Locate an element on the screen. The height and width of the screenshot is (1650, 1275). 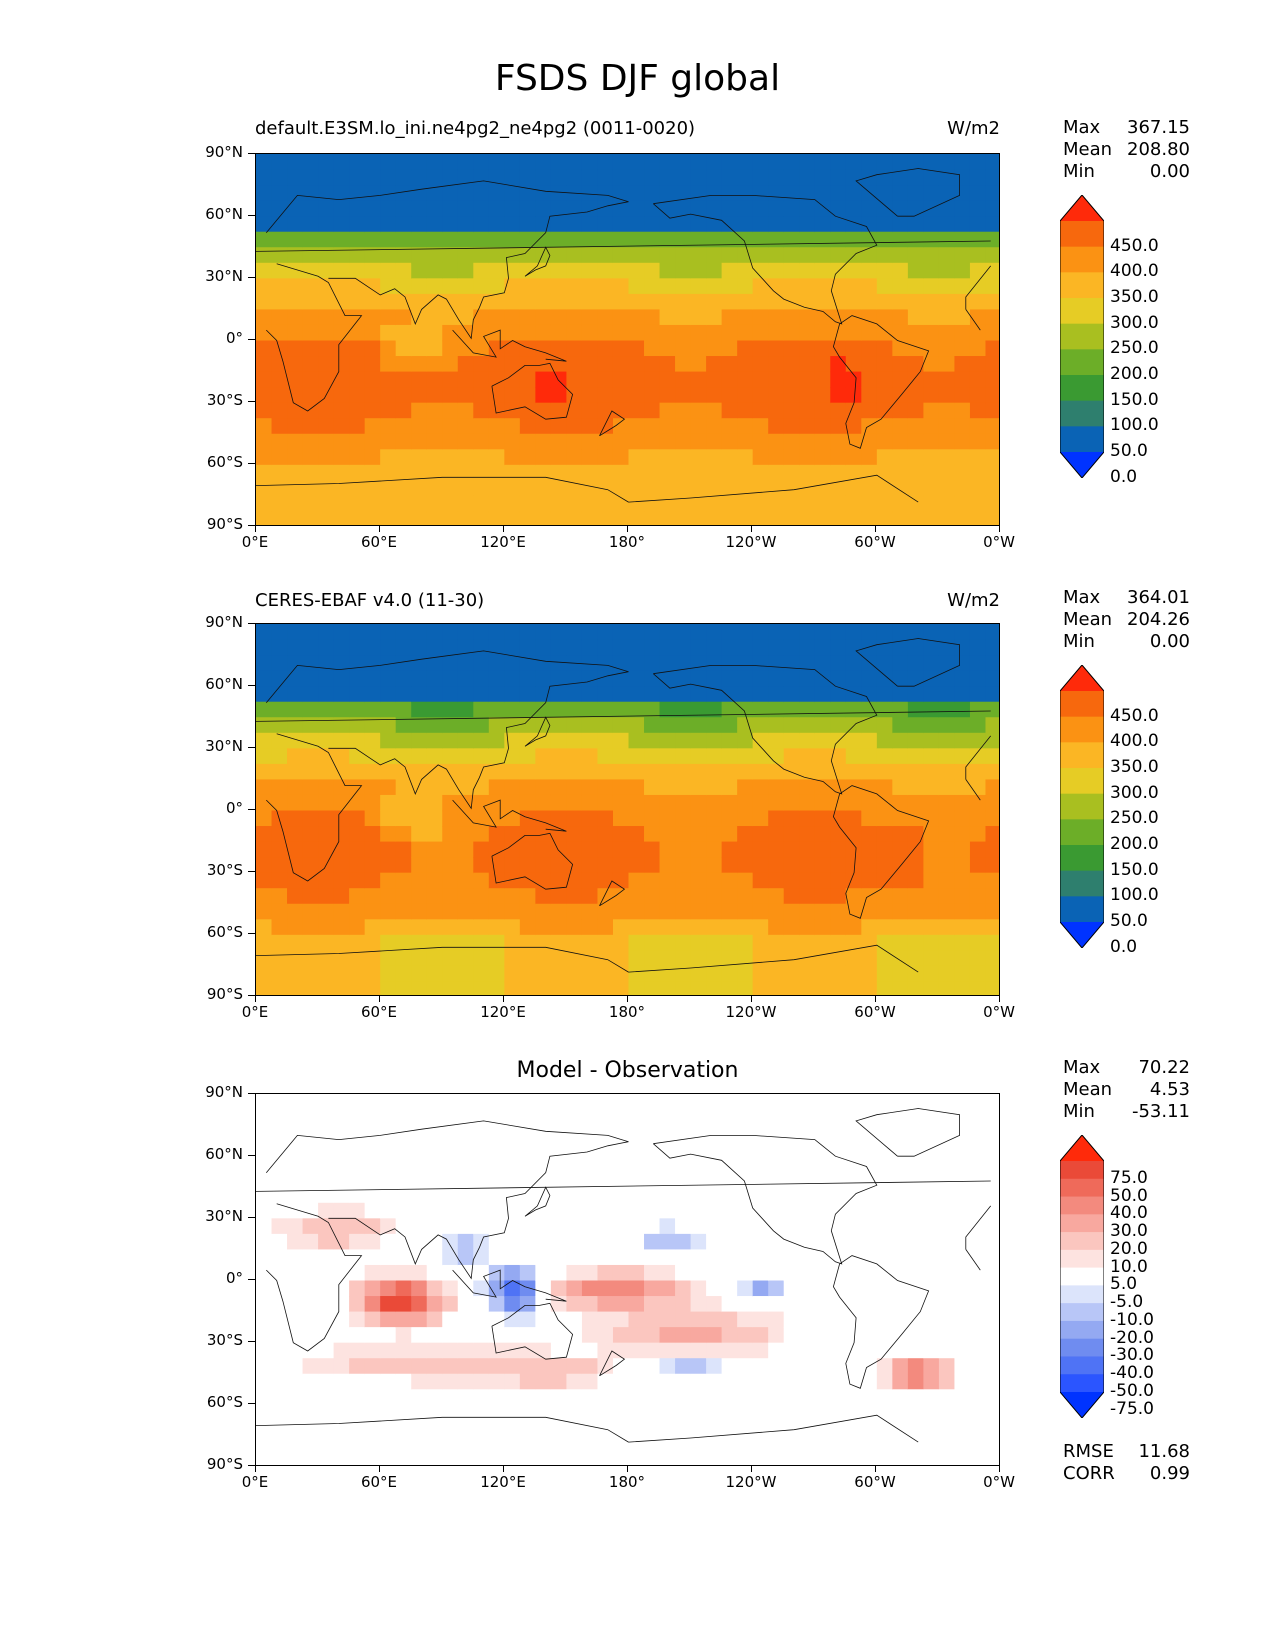
lat-tick-label: 30°S is located at coordinates (224, 870).